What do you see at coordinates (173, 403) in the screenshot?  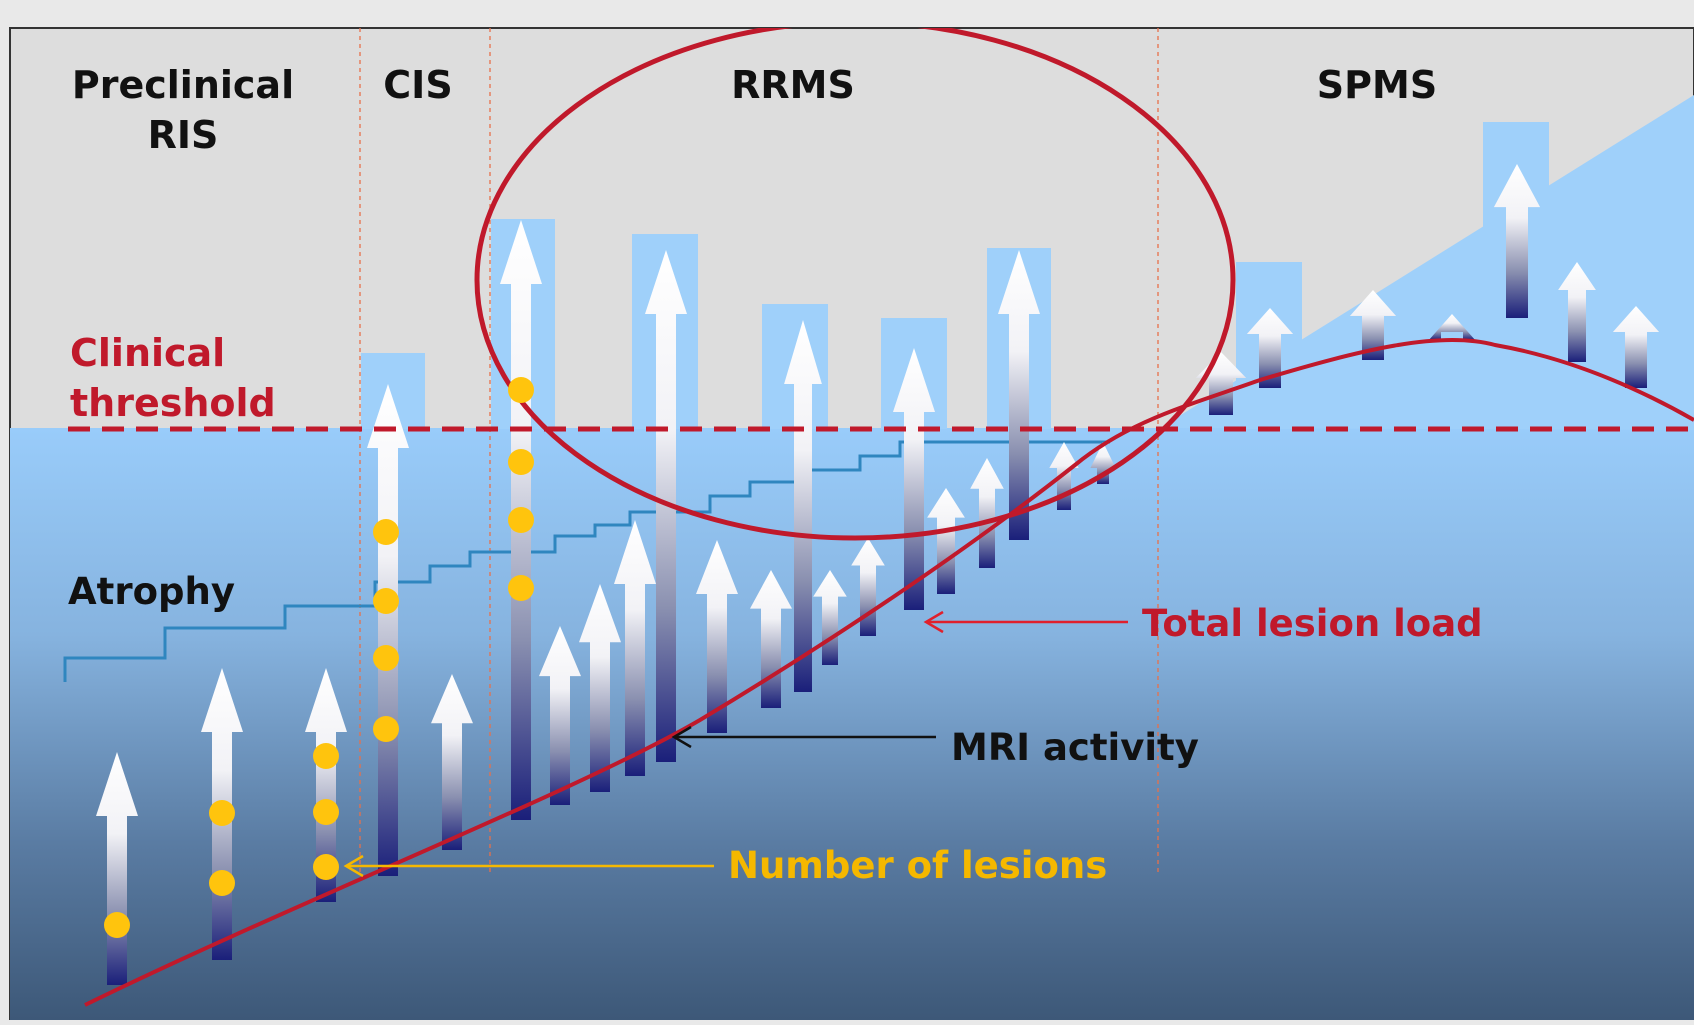 I see `clinical-threshold-label-line2: threshold` at bounding box center [173, 403].